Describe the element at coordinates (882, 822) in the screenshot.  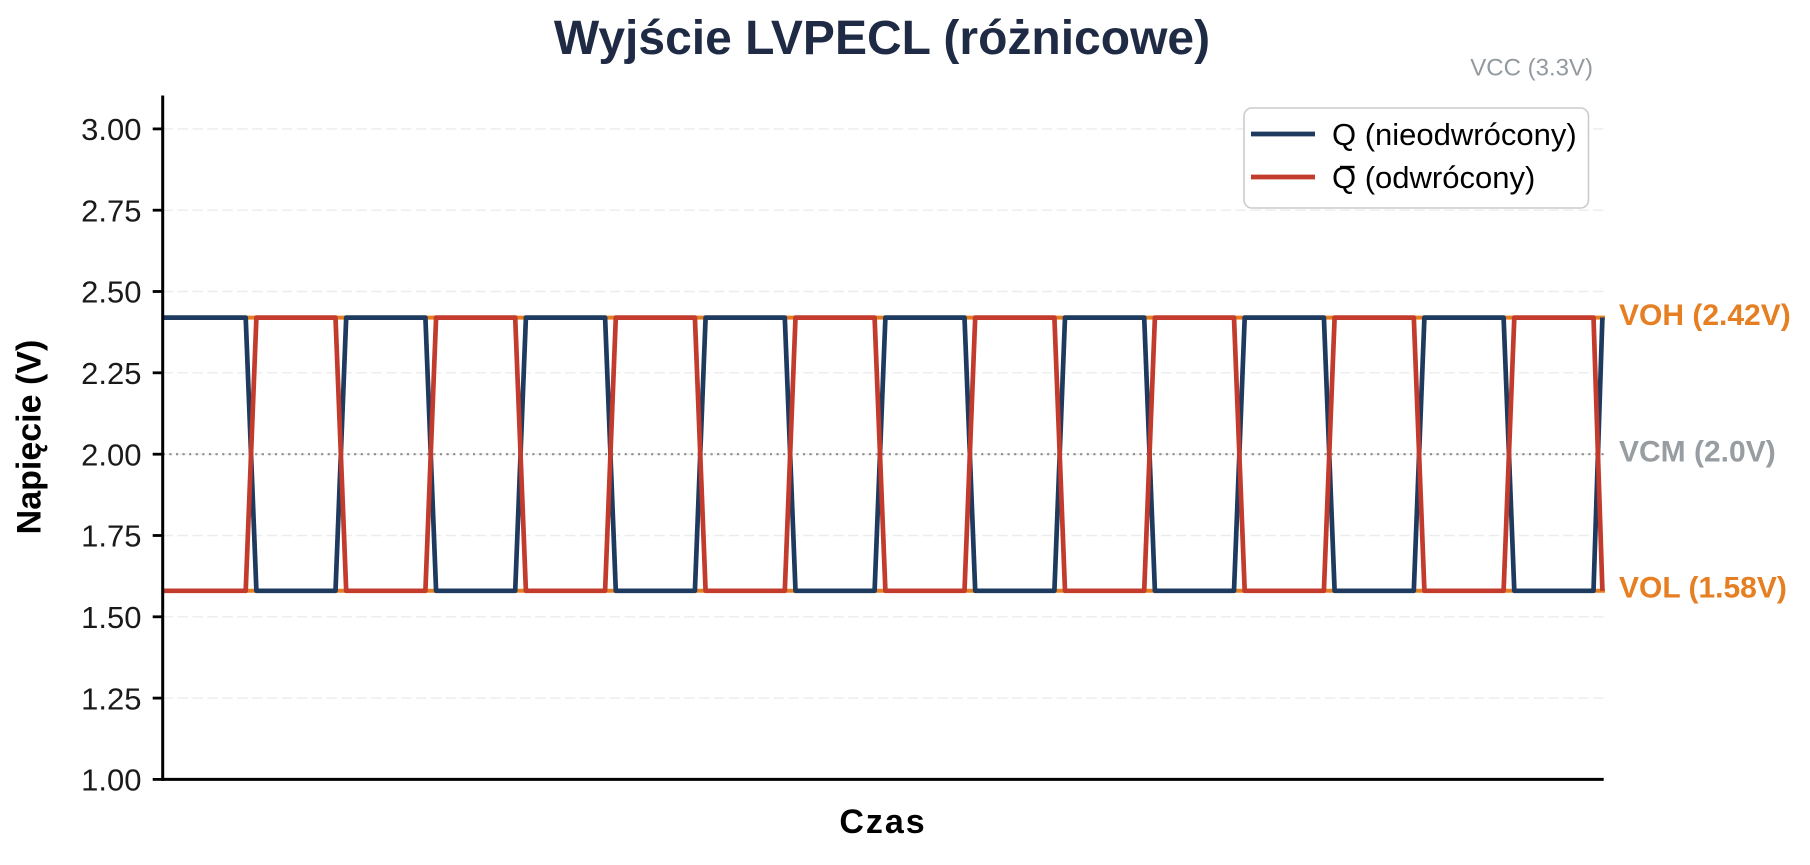
I see `svg-text: Czas` at that location.